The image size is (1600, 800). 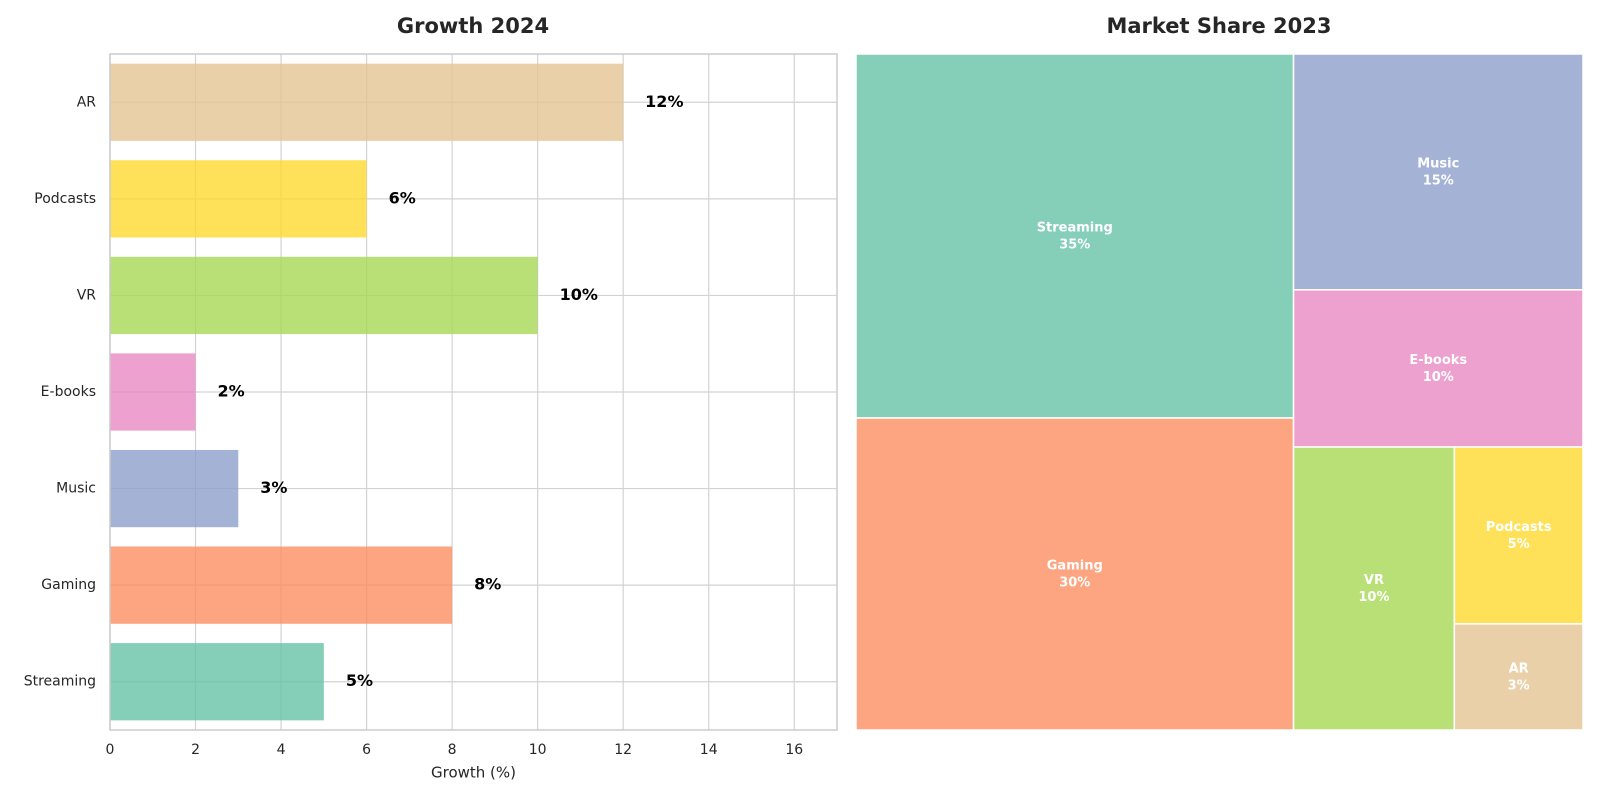 I want to click on bar-value-label: 6%, so click(x=402, y=197).